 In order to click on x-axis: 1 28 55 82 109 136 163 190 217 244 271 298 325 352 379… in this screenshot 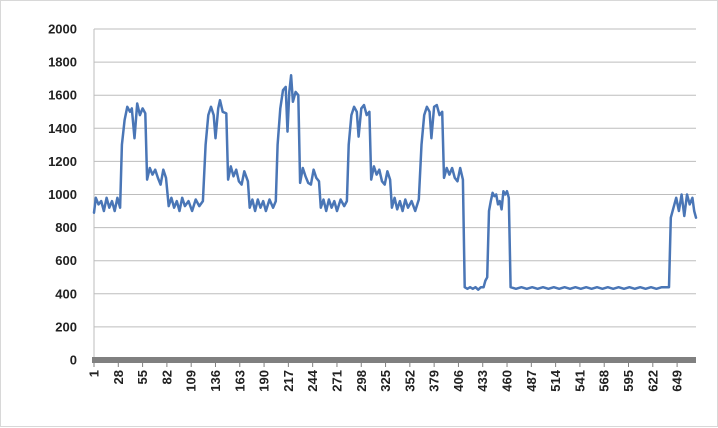, I will do `click(391, 374)`.